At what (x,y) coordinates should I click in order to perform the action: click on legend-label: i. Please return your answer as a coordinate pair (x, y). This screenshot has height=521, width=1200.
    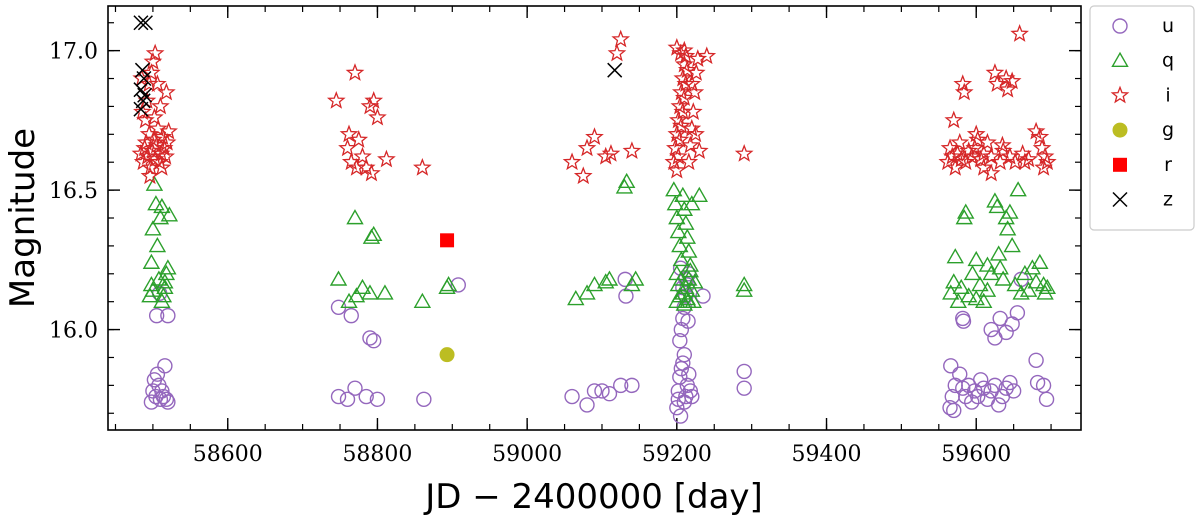
    Looking at the image, I should click on (1167, 95).